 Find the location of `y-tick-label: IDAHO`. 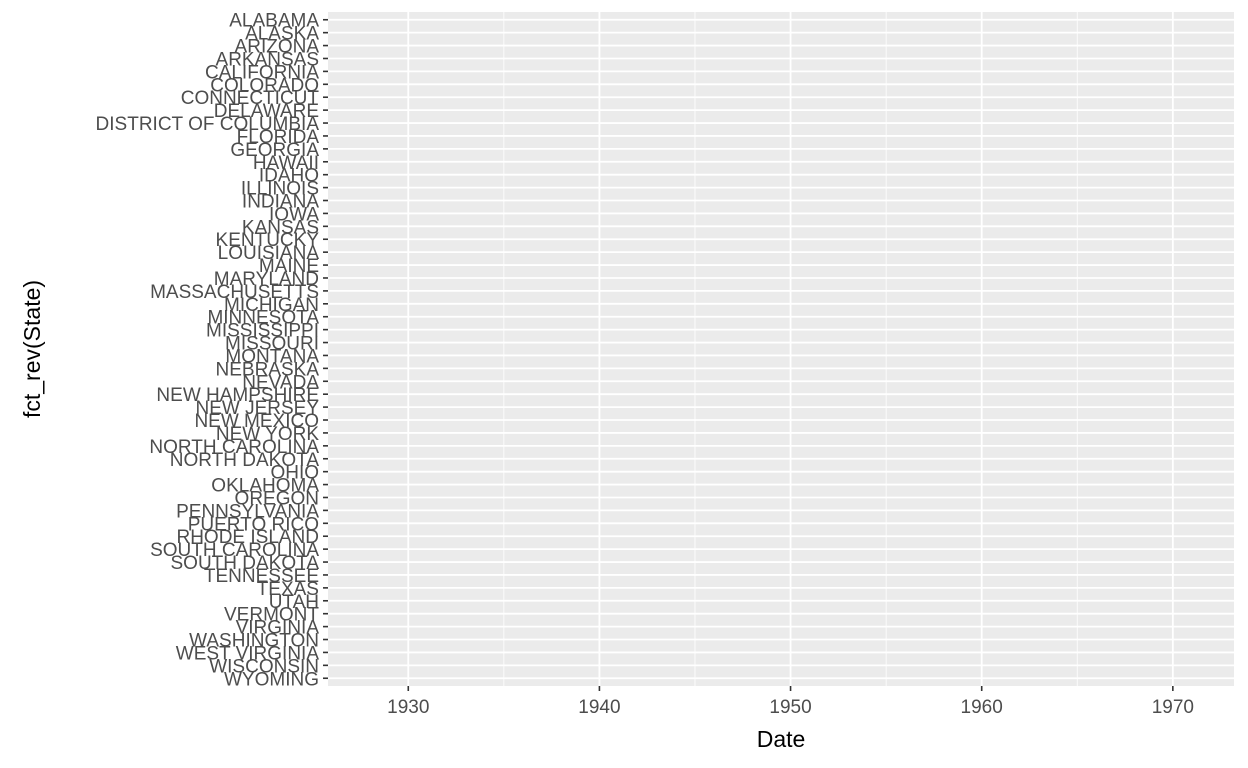

y-tick-label: IDAHO is located at coordinates (289, 176).